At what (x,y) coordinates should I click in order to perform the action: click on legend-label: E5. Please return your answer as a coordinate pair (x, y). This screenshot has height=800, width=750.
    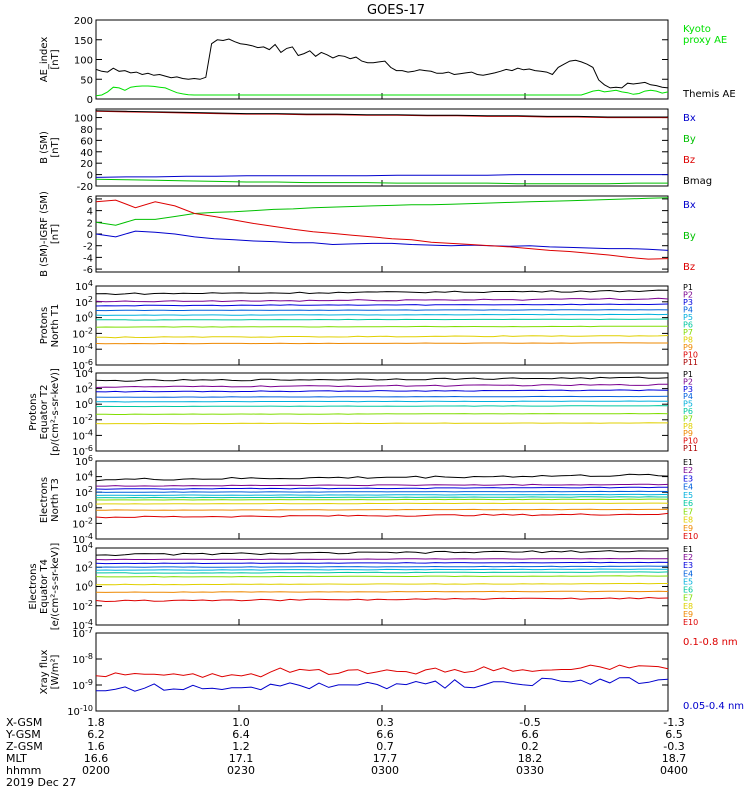
    Looking at the image, I should click on (688, 581).